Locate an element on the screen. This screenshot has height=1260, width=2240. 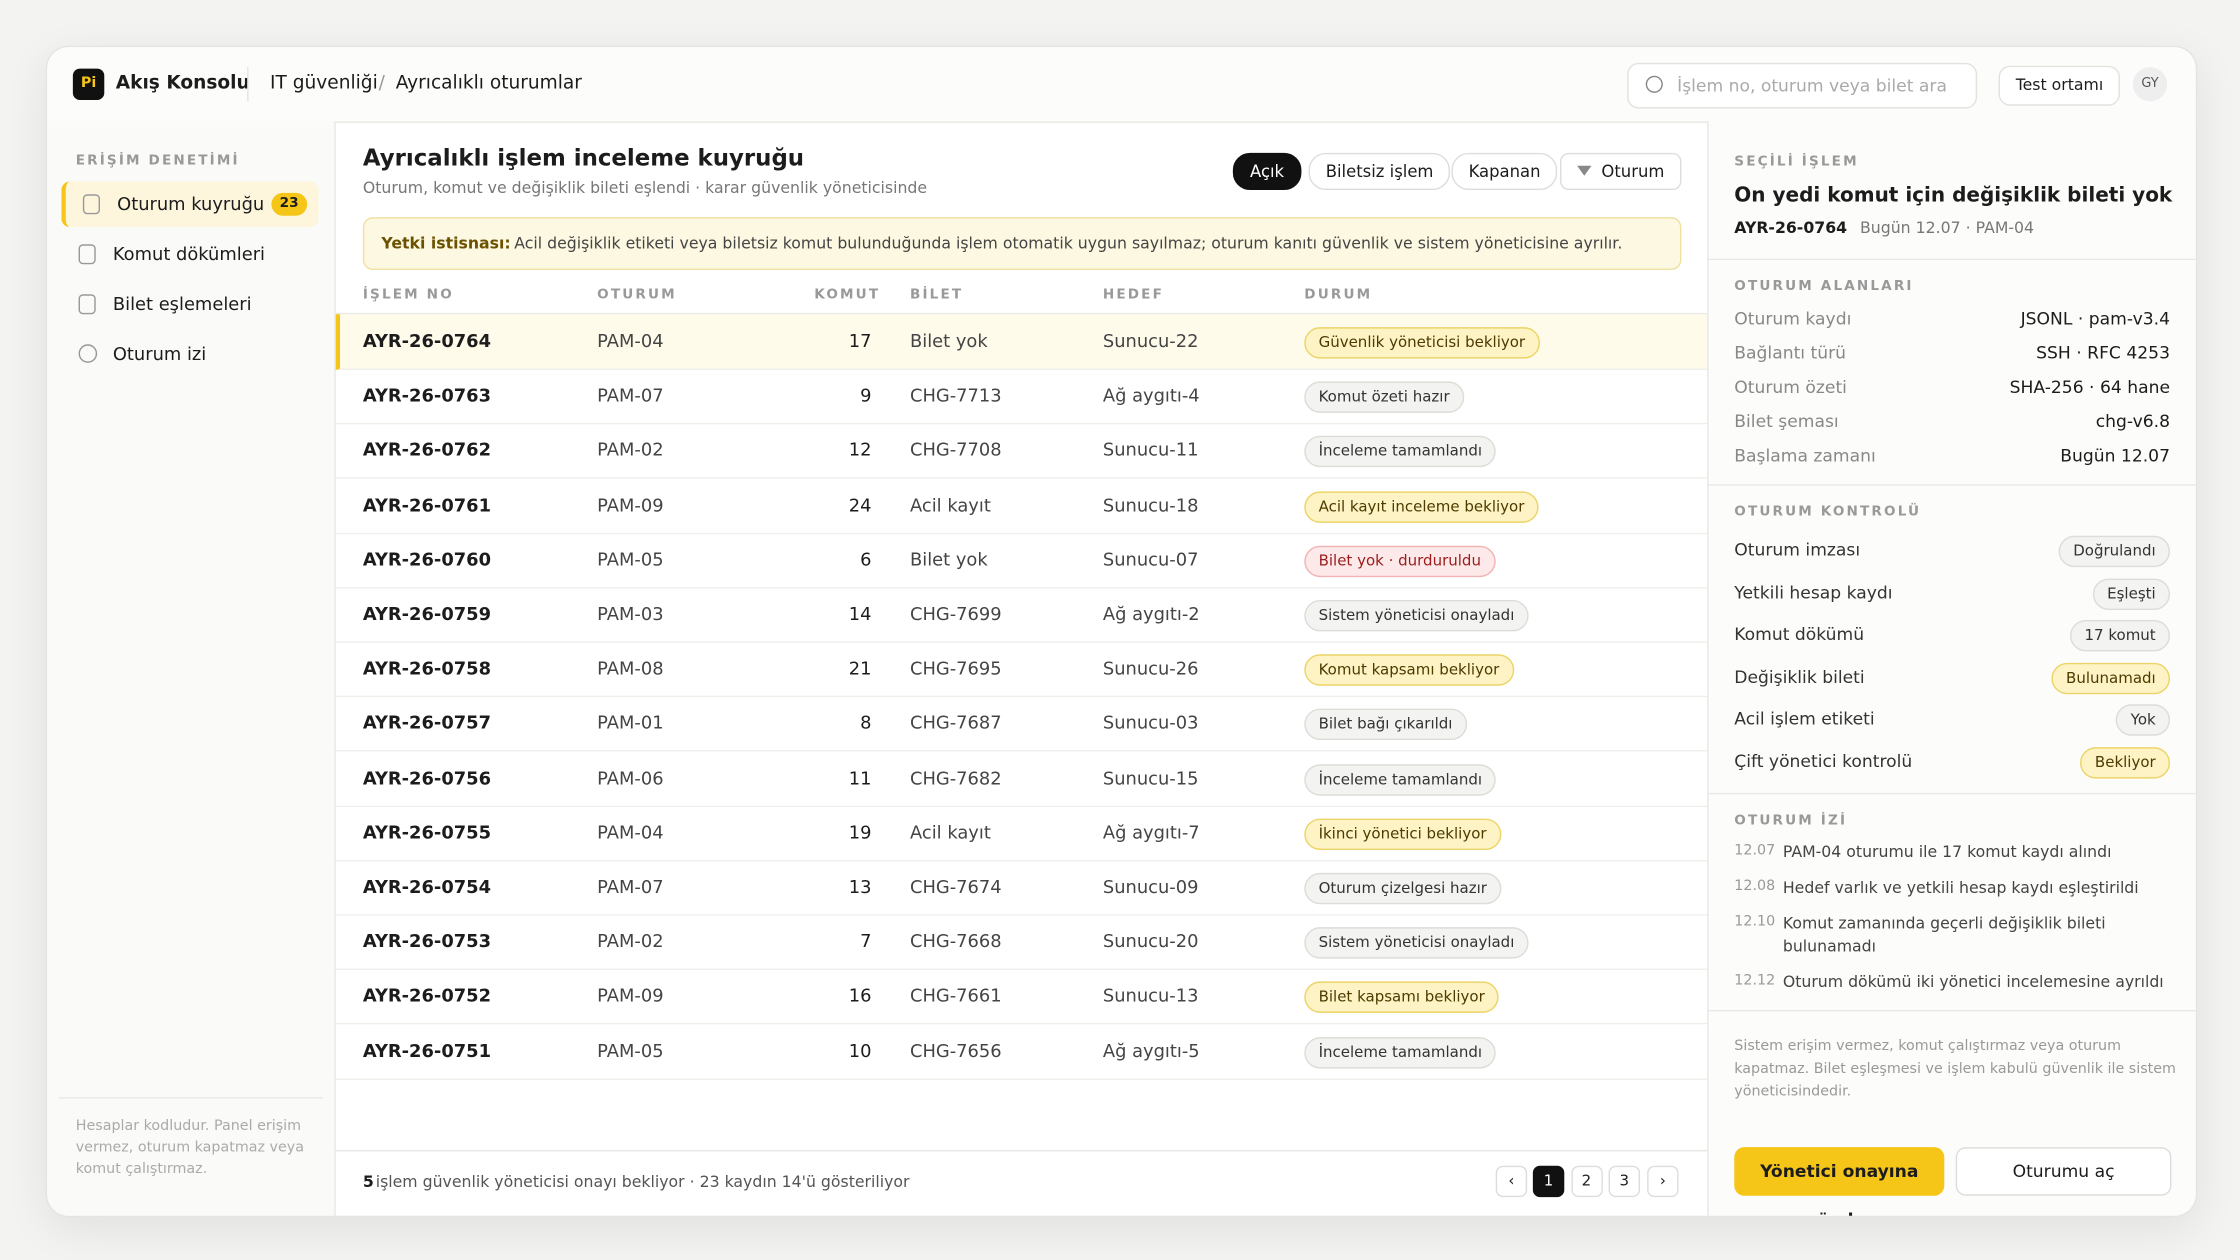
transaction-id: AYR-26-0754 is located at coordinates (427, 886).